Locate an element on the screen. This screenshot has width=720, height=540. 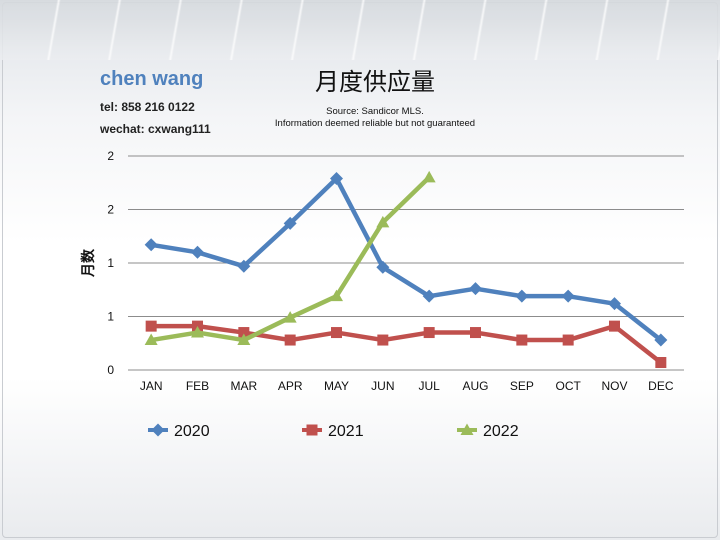
series-line is located at coordinates (407, 344).